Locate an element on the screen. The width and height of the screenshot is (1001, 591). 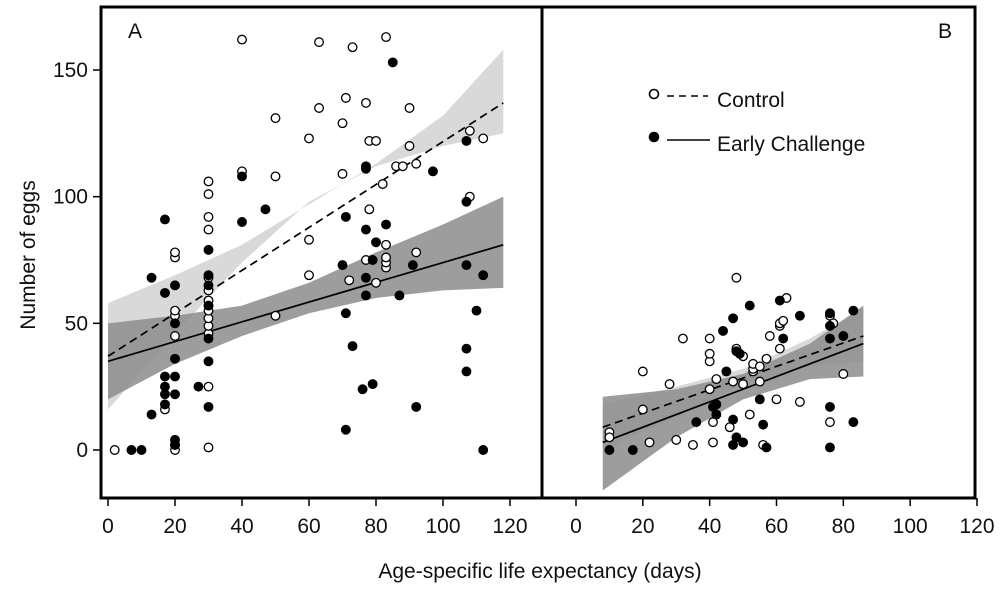
panel-a-x-tick-label: 20 is located at coordinates (174, 526).